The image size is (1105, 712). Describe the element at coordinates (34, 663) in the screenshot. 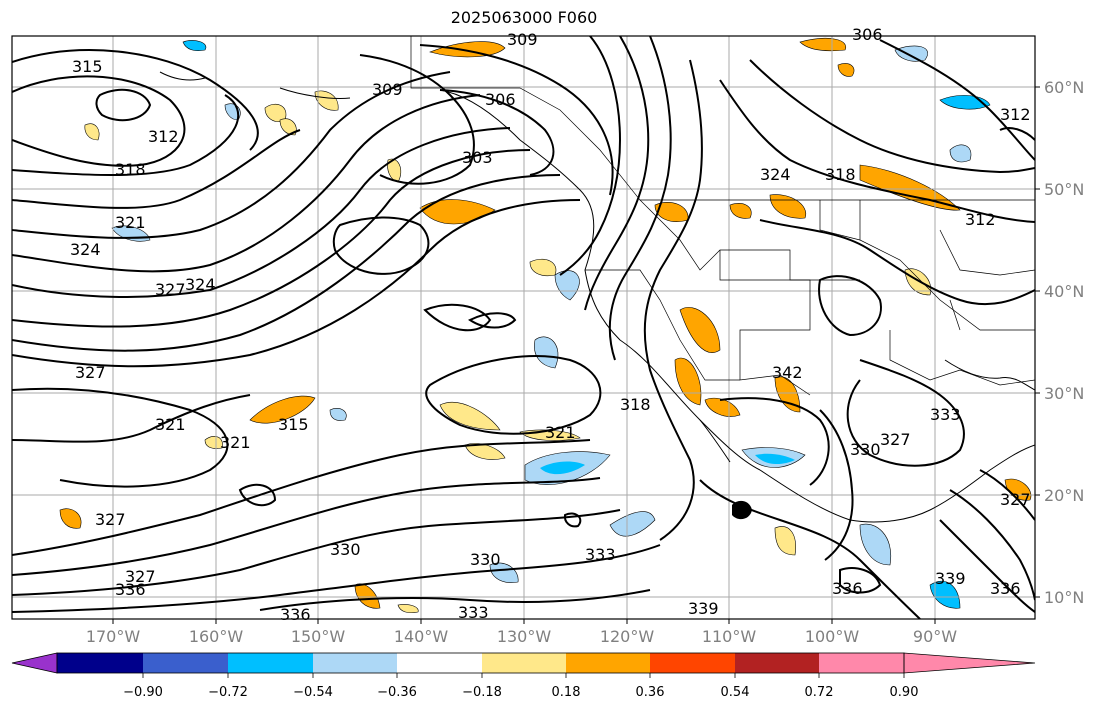

I see `colorbar-min-extension` at that location.